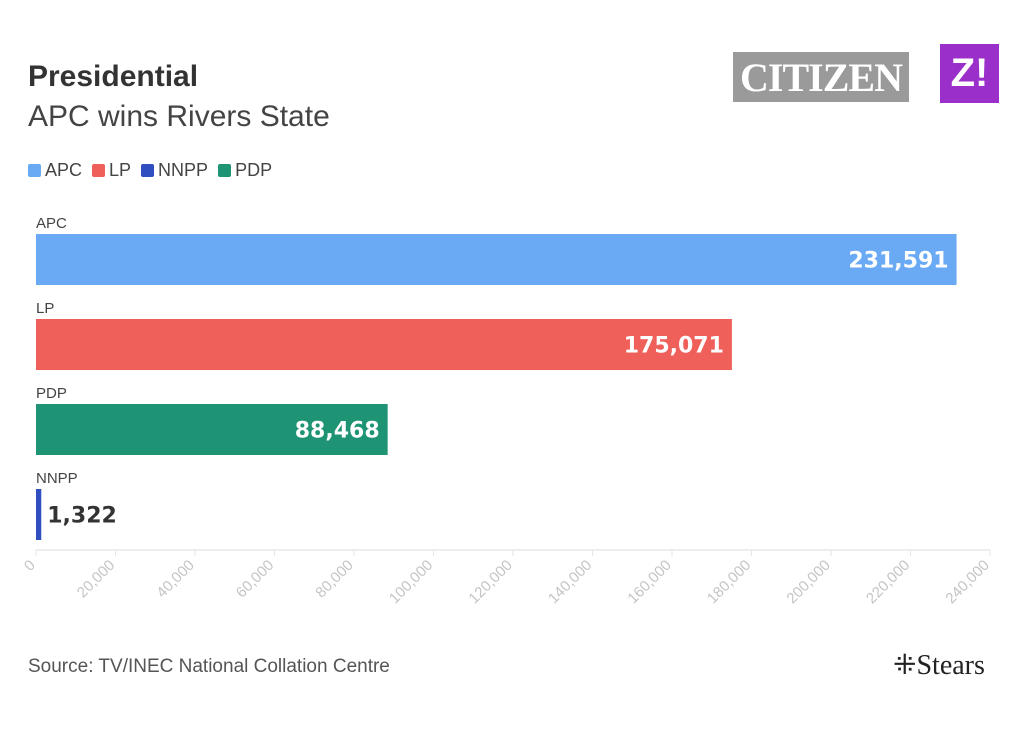 The width and height of the screenshot is (1024, 730). Describe the element at coordinates (334, 579) in the screenshot. I see `x-tick-label: 80,000` at that location.